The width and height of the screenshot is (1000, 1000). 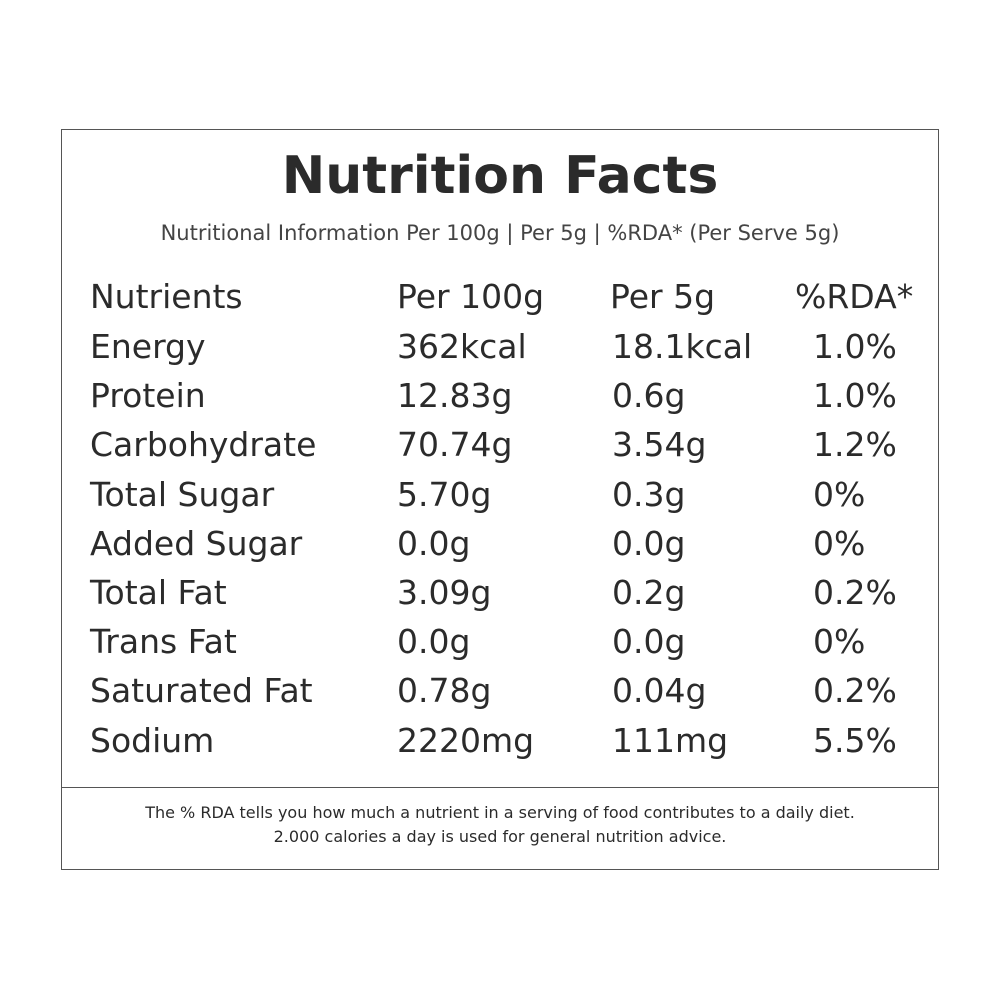 What do you see at coordinates (663, 296) in the screenshot?
I see `column-header: Per 5g` at bounding box center [663, 296].